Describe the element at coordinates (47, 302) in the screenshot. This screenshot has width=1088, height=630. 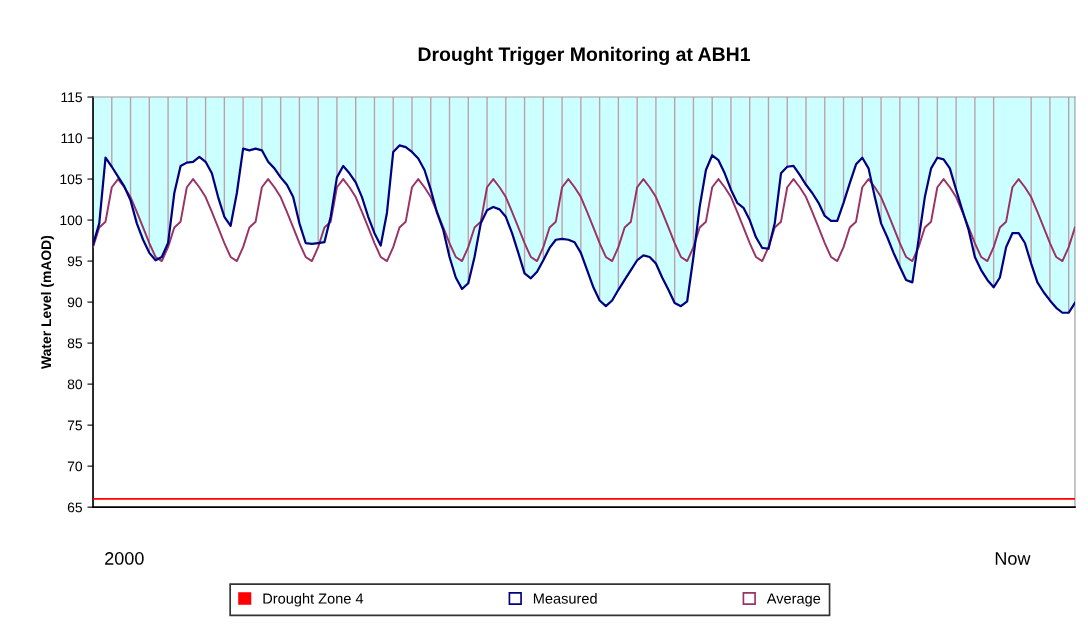
I see `y-axis-title: Water Level (mAOD)` at that location.